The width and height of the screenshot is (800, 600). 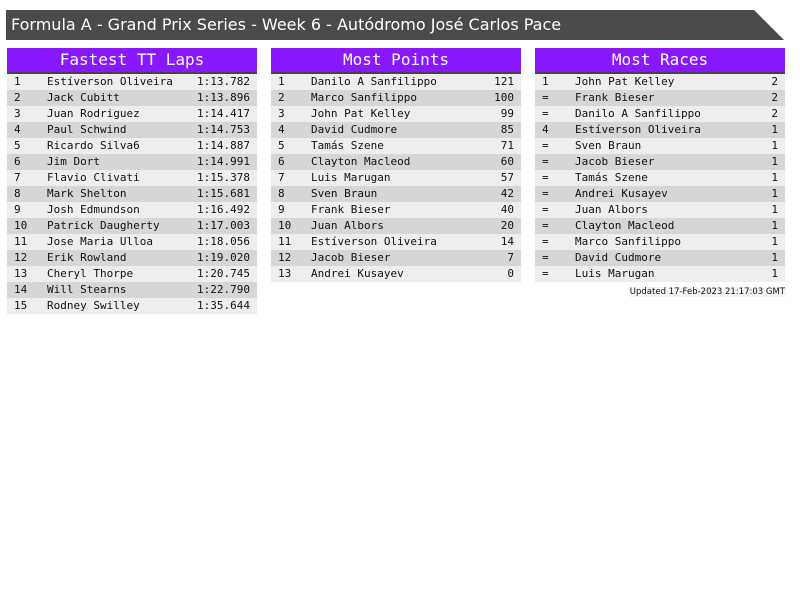 I want to click on panel-heading: Most Points, so click(x=396, y=61).